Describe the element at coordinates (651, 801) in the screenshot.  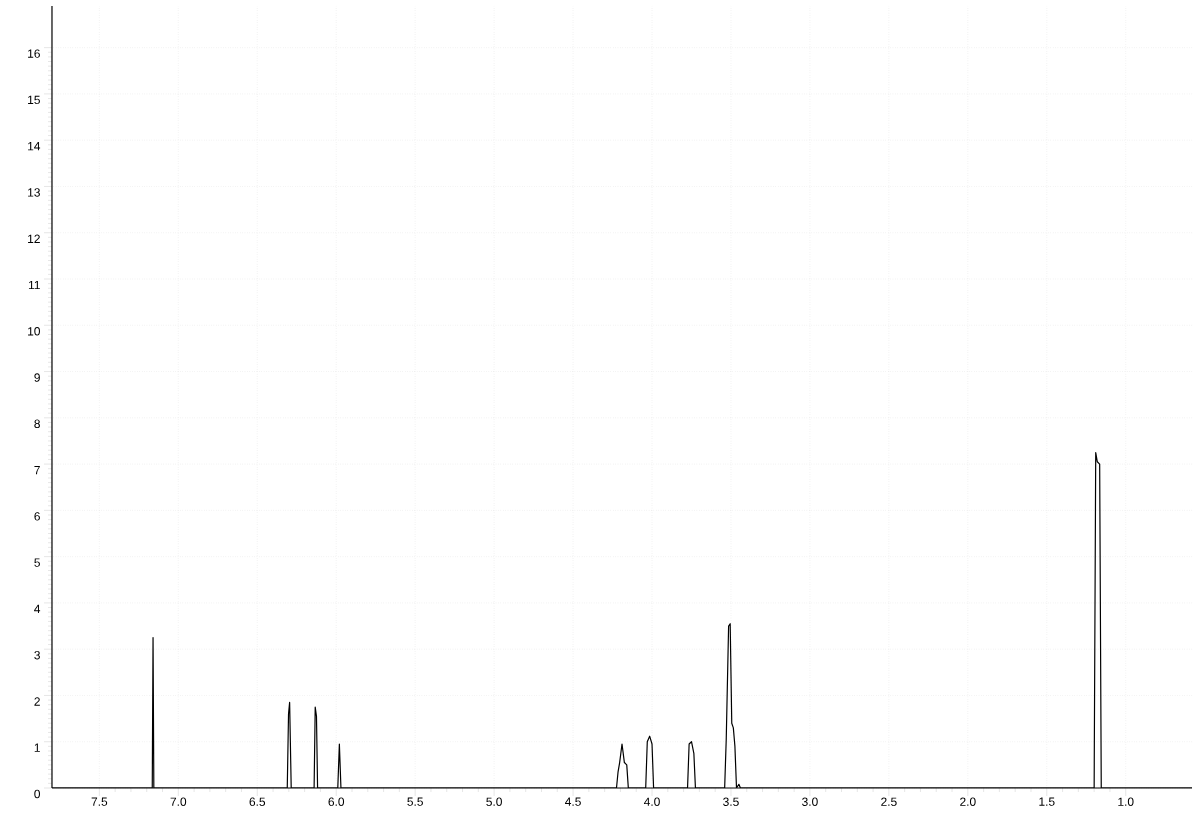
I see `x-tick-label: 4.0` at that location.